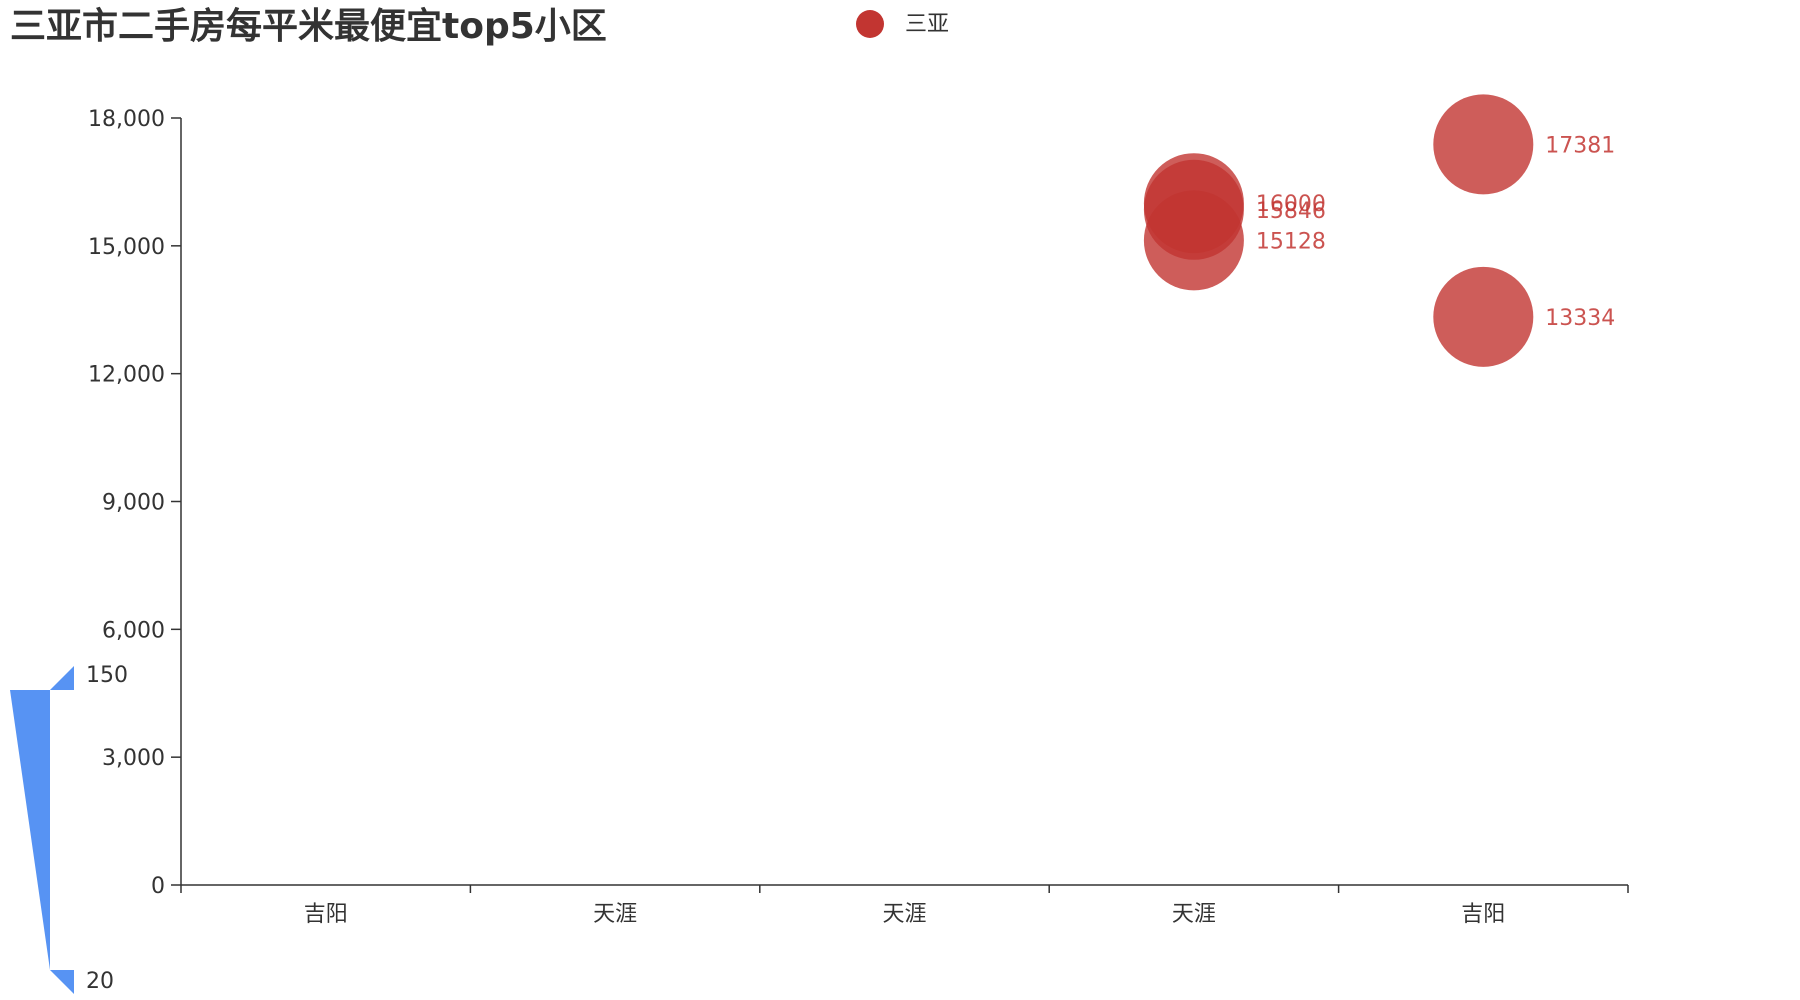  What do you see at coordinates (126, 247) in the screenshot?
I see `y-tick-label: 15,000` at bounding box center [126, 247].